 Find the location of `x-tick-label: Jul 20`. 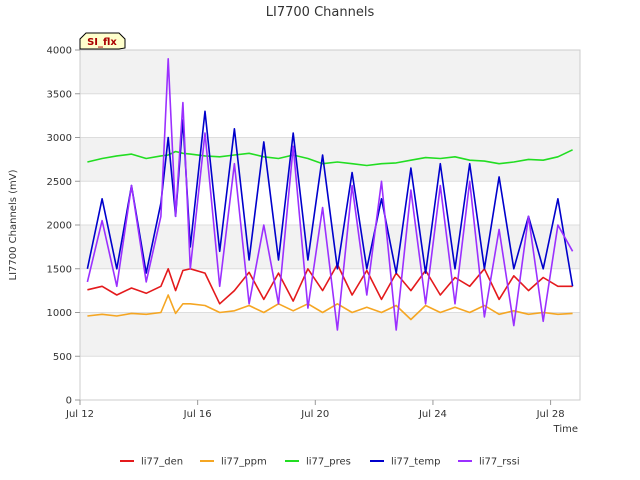

x-tick-label: Jul 20 is located at coordinates (314, 414).